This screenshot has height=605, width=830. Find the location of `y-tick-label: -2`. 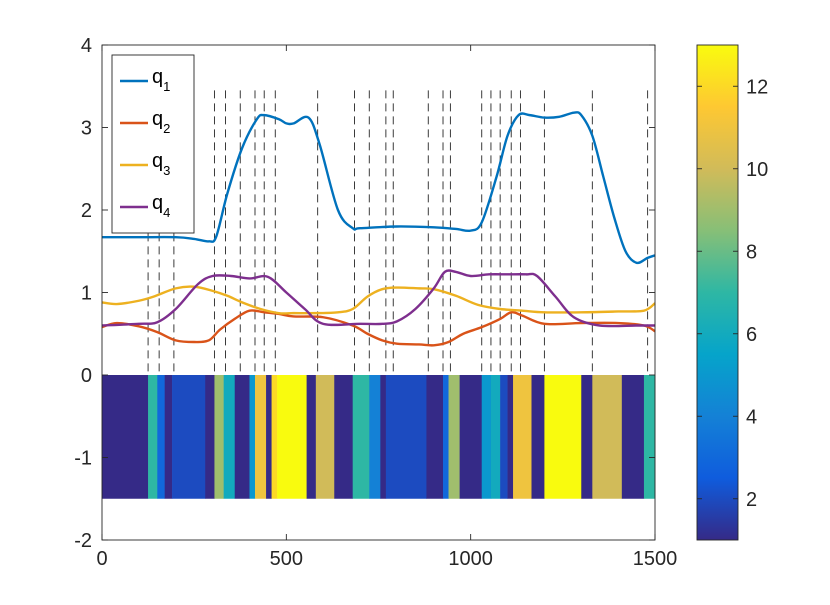

y-tick-label: -2 is located at coordinates (83, 541).